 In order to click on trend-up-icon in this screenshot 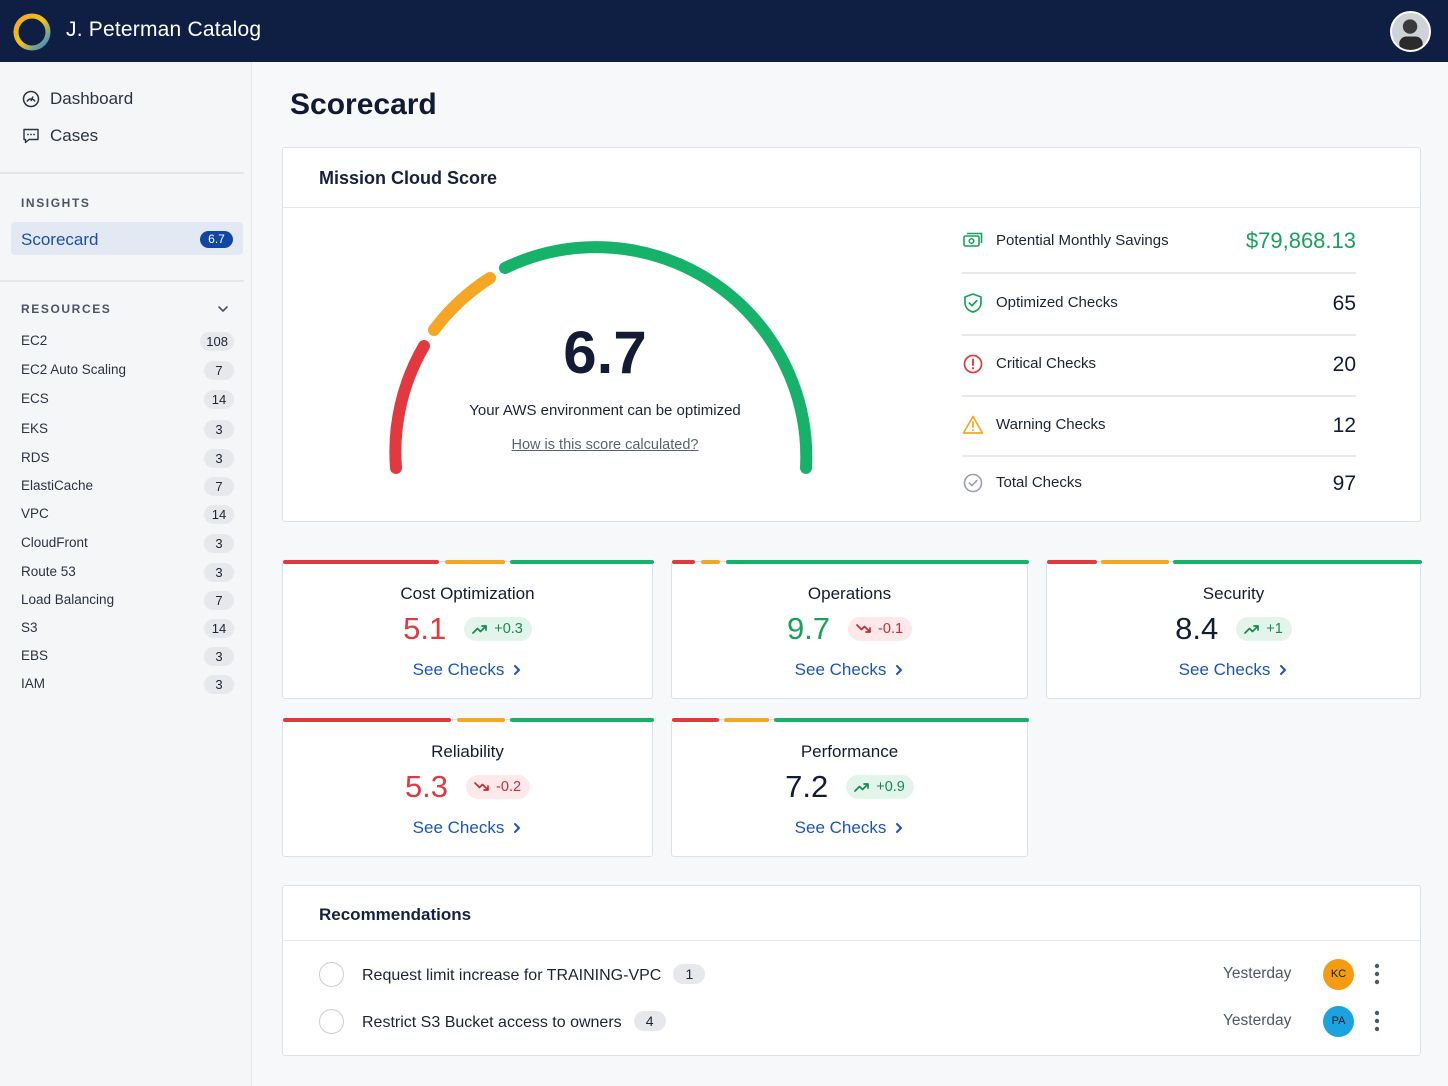, I will do `click(480, 629)`.